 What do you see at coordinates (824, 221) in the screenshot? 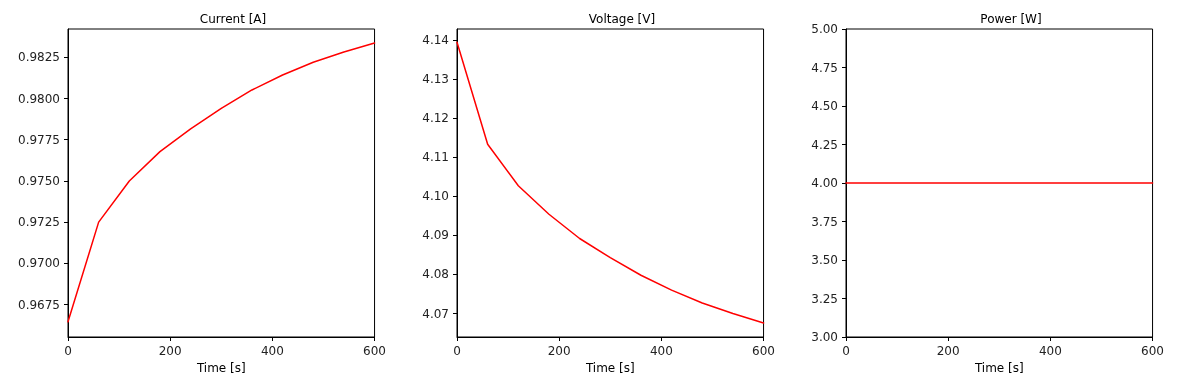
I see `y-tick-label: 3.75` at bounding box center [824, 221].